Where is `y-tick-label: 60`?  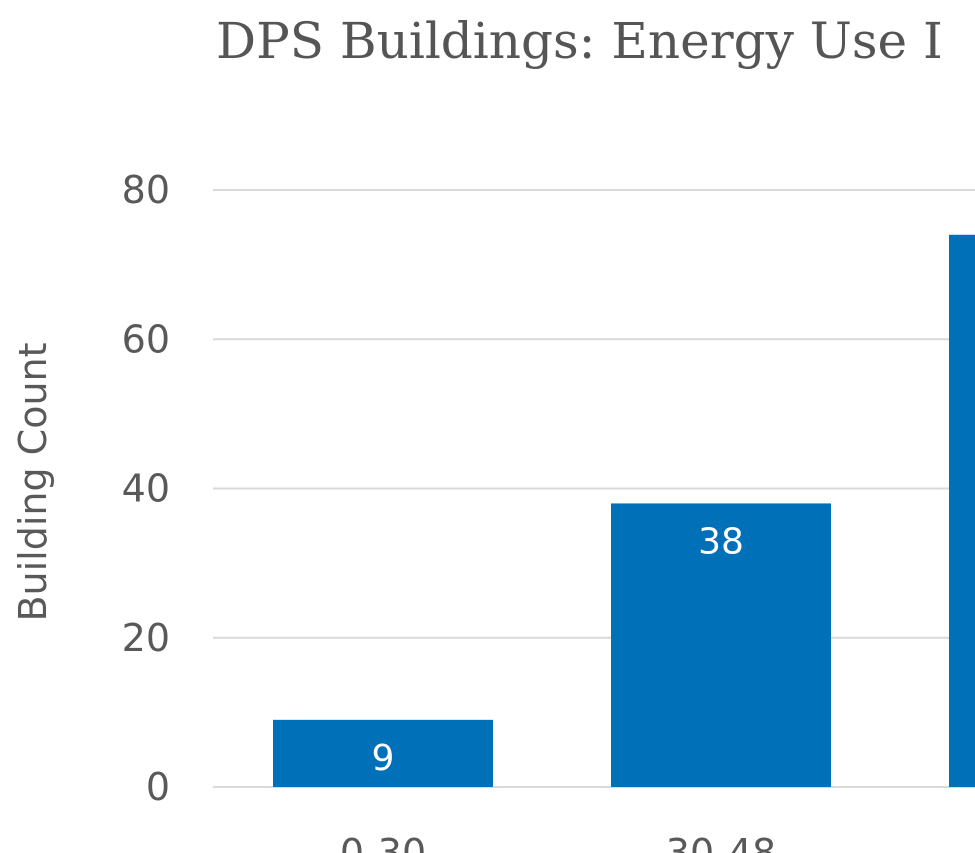
y-tick-label: 60 is located at coordinates (146, 339).